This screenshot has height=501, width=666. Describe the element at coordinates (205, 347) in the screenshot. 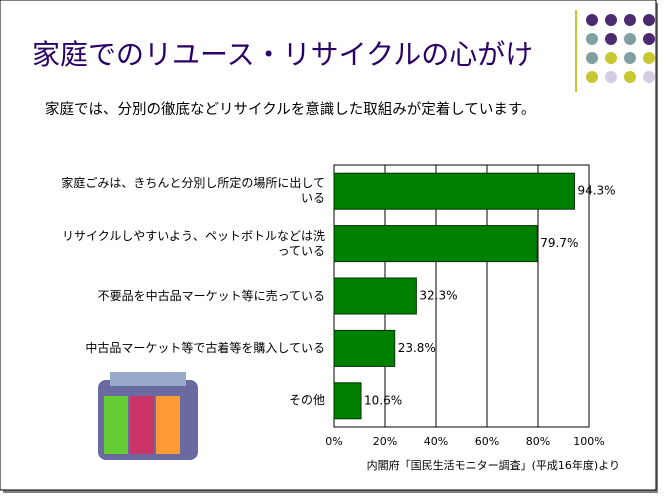

I see `category-label: 中古品マーケット等で古着等を購入している` at that location.